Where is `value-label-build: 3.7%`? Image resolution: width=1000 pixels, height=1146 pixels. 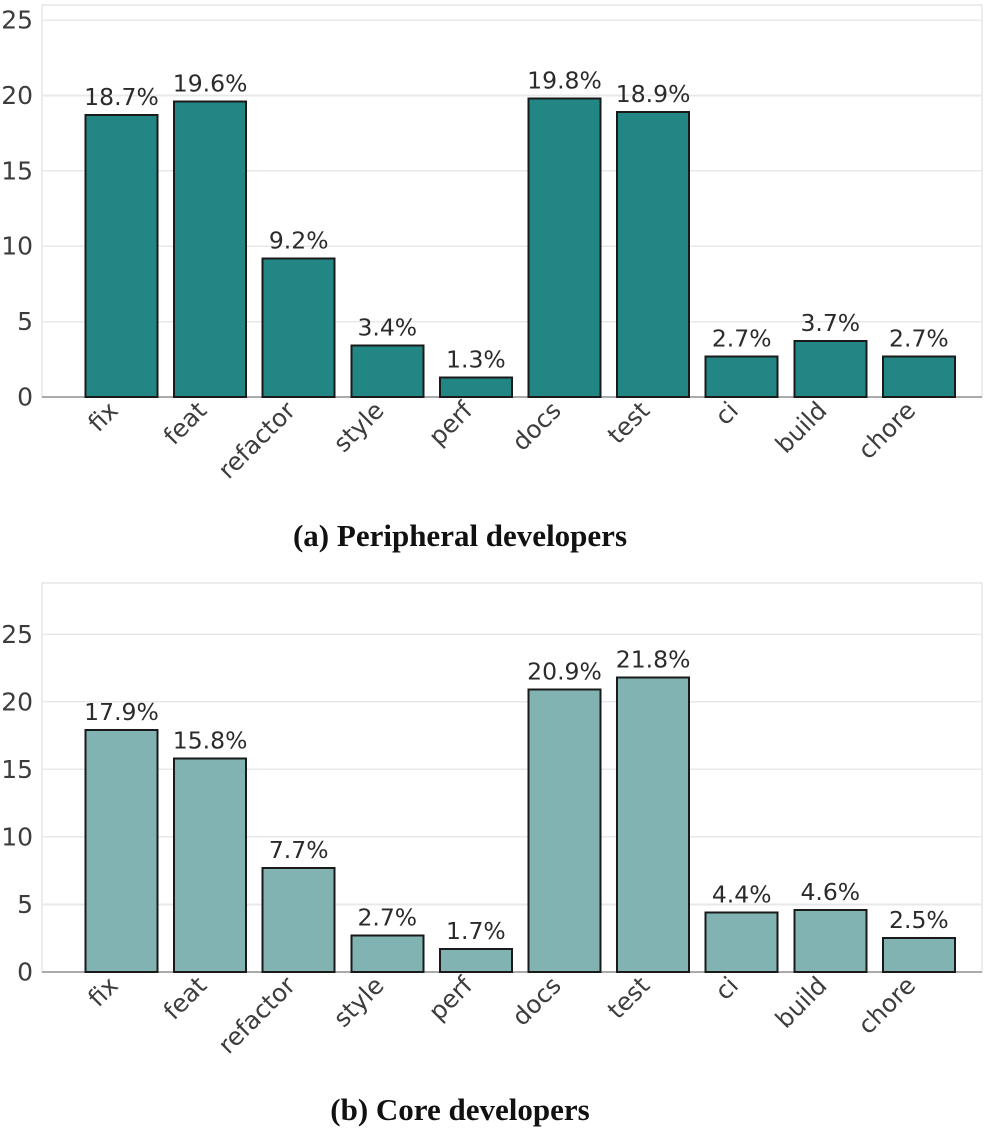
value-label-build: 3.7% is located at coordinates (830, 323).